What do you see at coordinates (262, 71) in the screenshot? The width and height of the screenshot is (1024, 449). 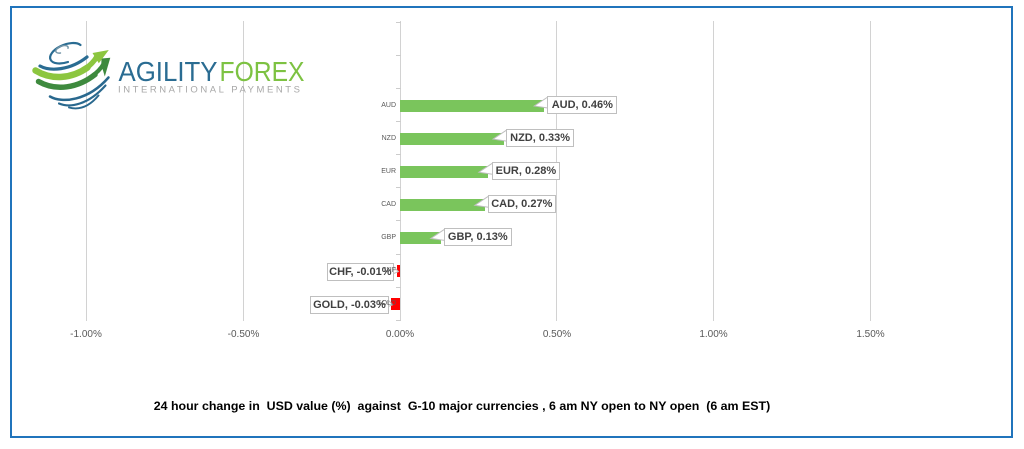 I see `svg-text: FOREX` at bounding box center [262, 71].